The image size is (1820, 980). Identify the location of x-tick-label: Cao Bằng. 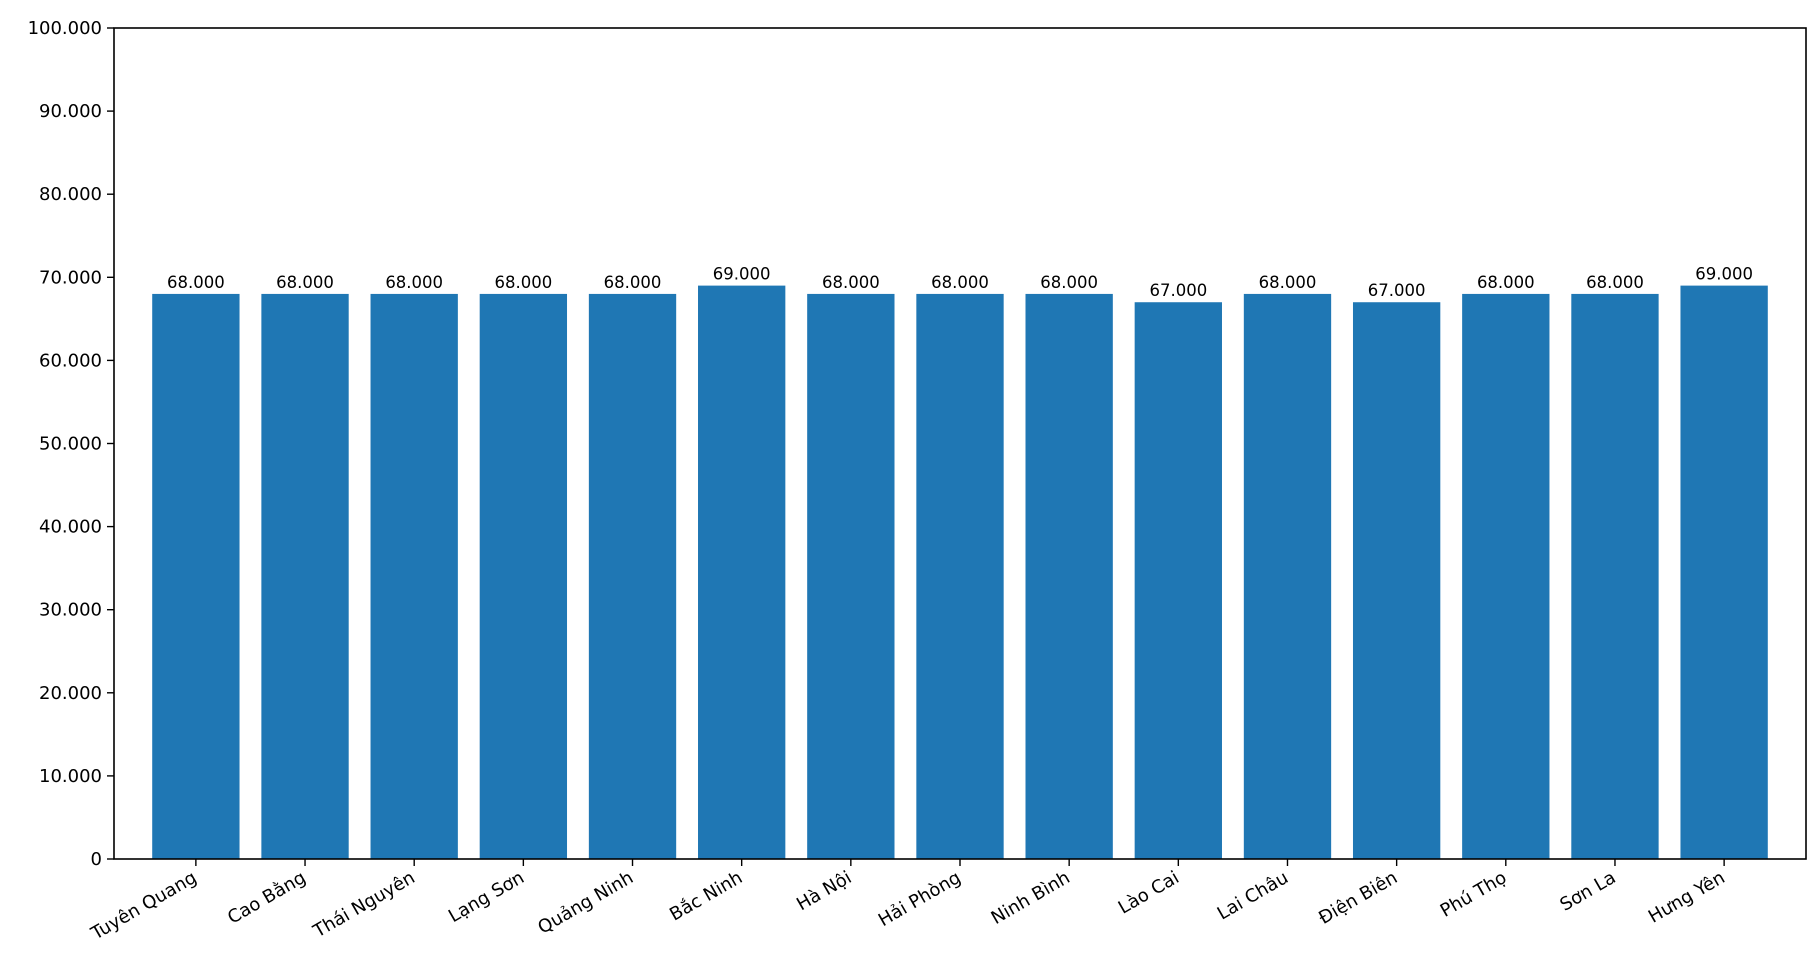
(266, 897).